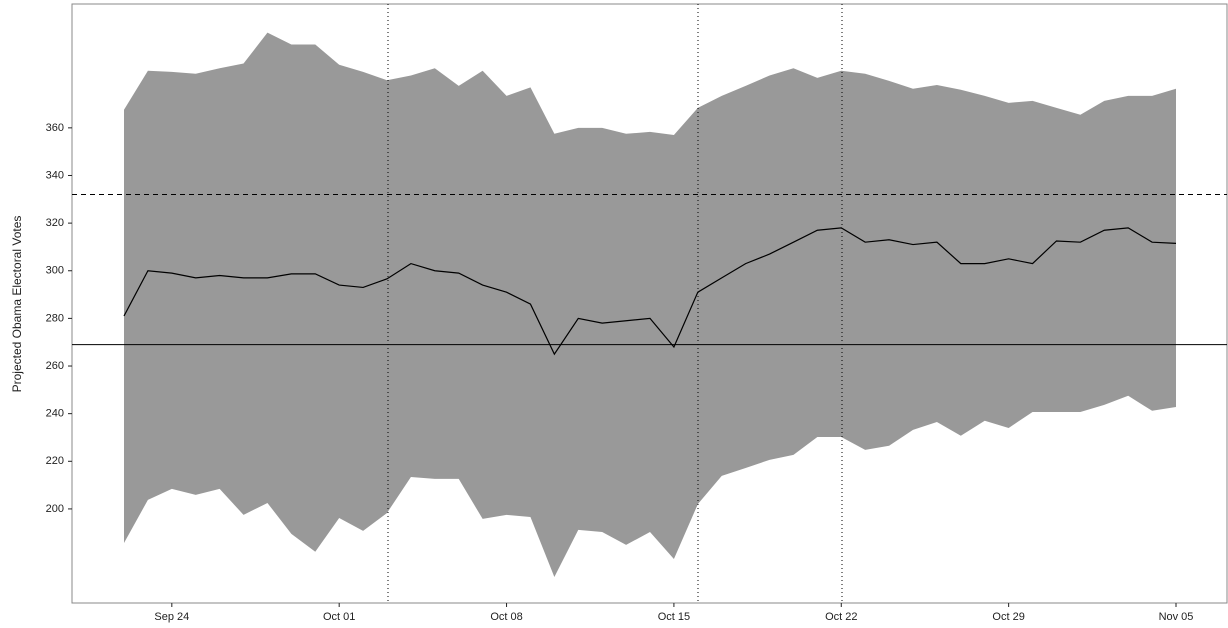 This screenshot has height=628, width=1228. What do you see at coordinates (55, 461) in the screenshot?
I see `y-tick-label: 220` at bounding box center [55, 461].